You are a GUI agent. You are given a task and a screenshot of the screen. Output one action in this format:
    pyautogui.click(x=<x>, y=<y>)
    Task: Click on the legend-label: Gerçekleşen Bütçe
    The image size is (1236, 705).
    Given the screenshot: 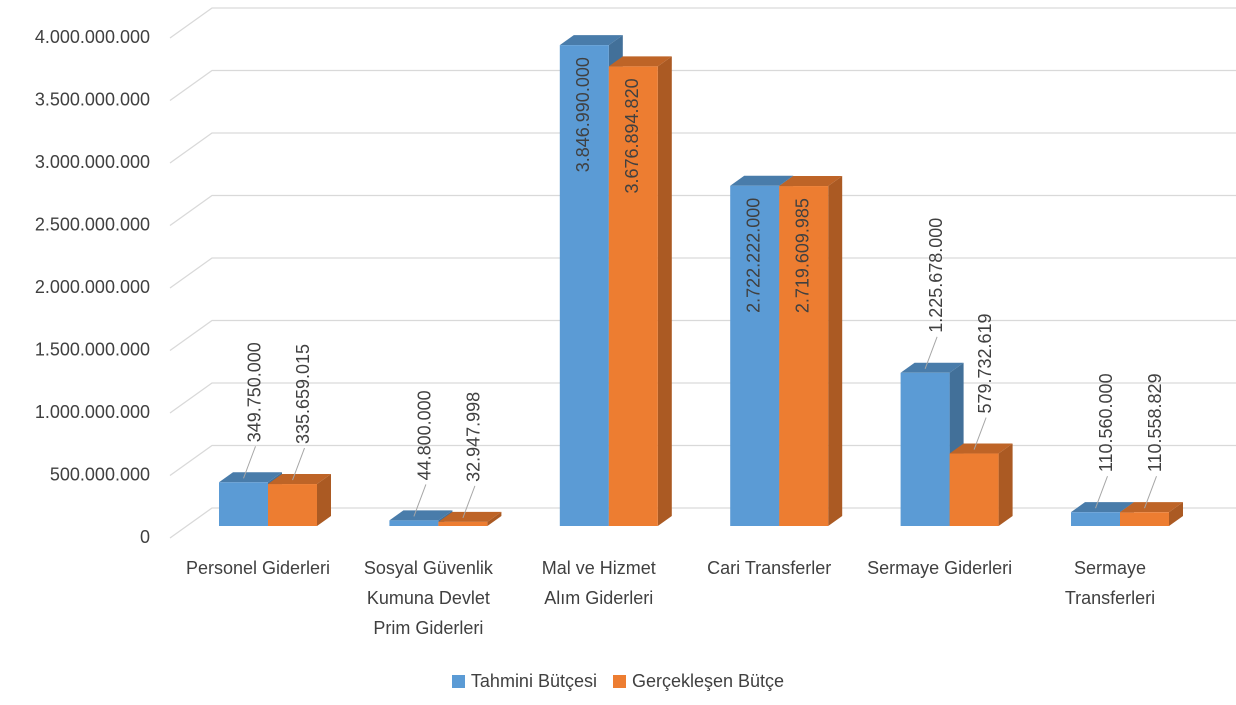 What is the action you would take?
    pyautogui.click(x=708, y=681)
    